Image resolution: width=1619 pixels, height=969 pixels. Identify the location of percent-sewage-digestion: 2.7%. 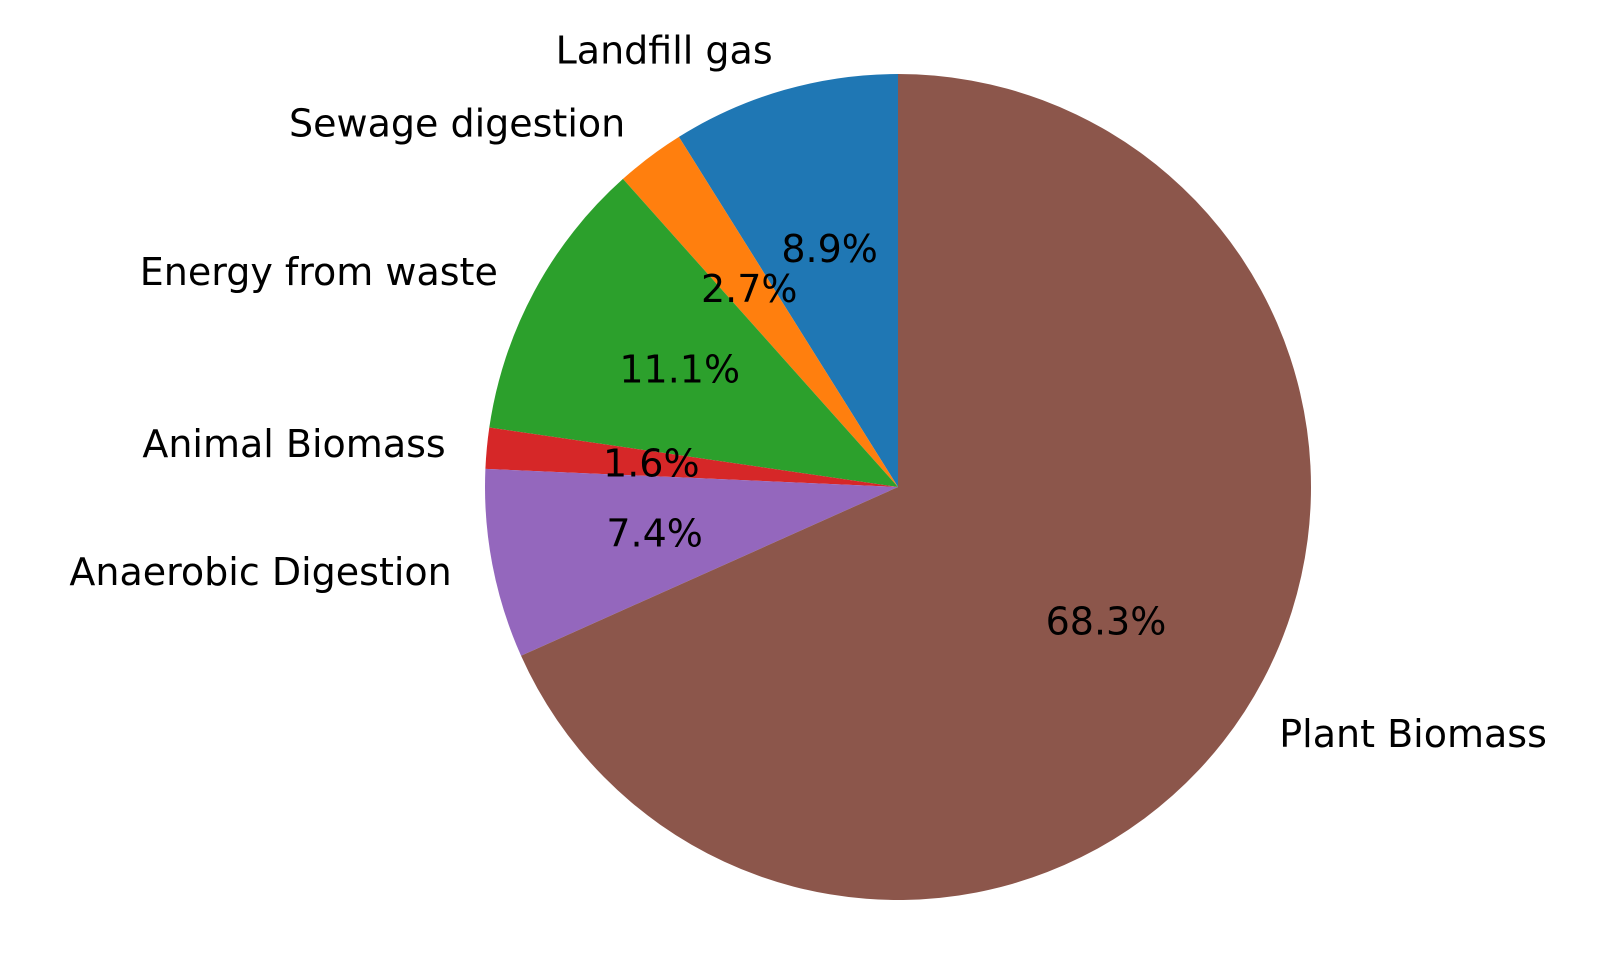
(749, 289).